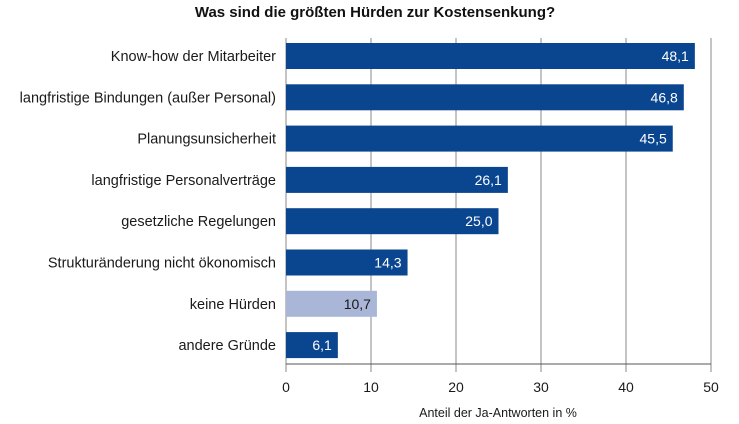 The width and height of the screenshot is (739, 424). Describe the element at coordinates (357, 304) in the screenshot. I see `bar-value-label: 10,7` at that location.